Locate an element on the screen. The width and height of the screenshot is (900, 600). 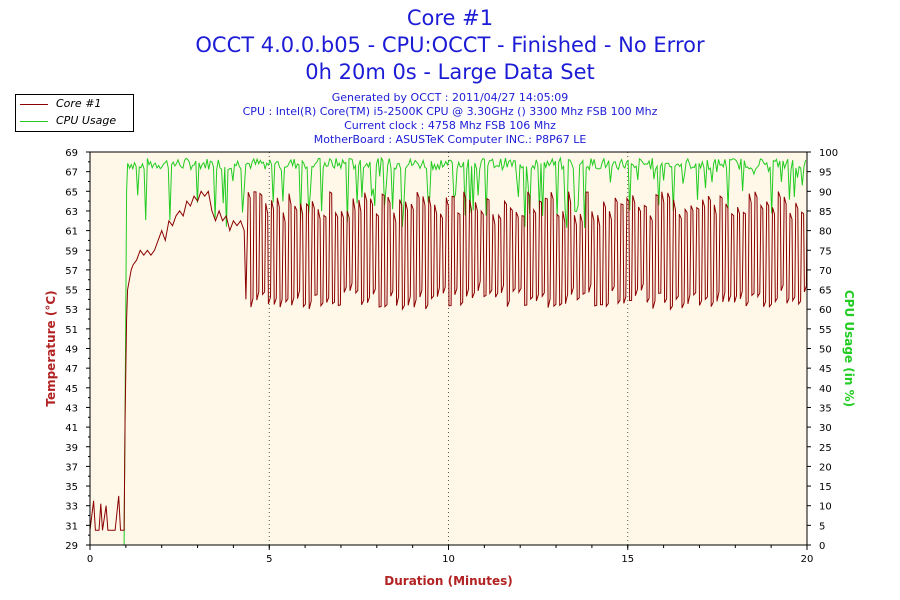
y-tick-label: 35 is located at coordinates (71, 487).